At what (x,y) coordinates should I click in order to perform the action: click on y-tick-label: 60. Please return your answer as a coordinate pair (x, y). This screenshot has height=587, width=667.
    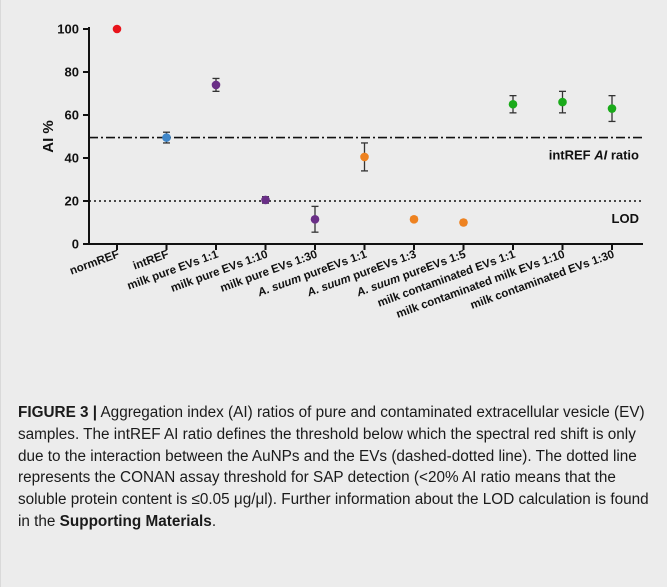
    Looking at the image, I should click on (72, 115).